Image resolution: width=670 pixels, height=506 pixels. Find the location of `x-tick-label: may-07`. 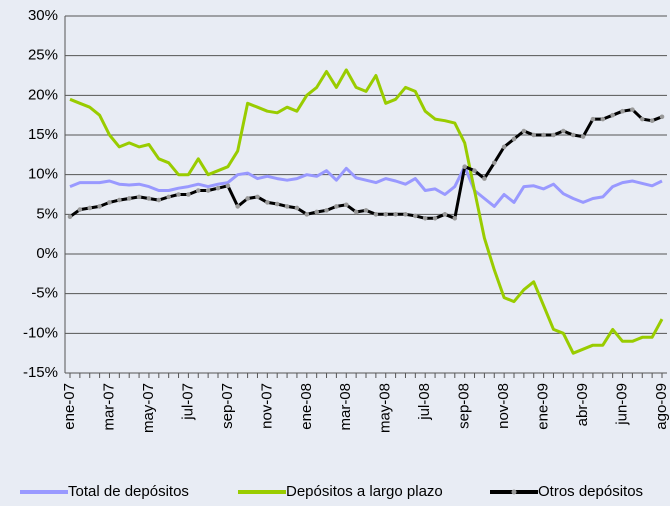

x-tick-label: may-07 is located at coordinates (148, 408).